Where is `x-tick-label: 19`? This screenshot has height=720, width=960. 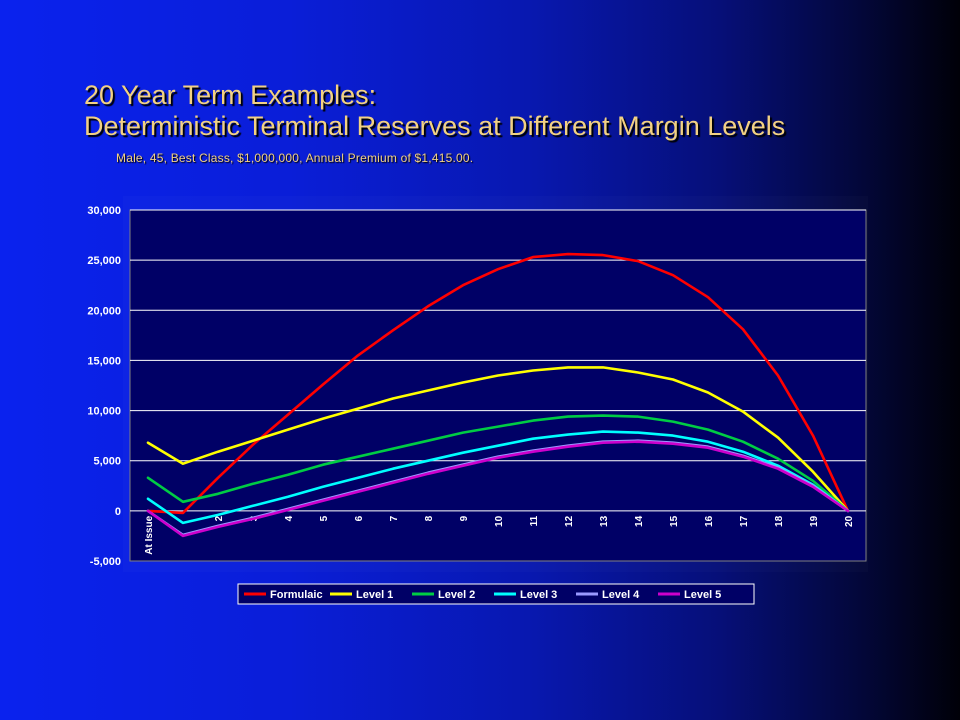 x-tick-label: 19 is located at coordinates (814, 521).